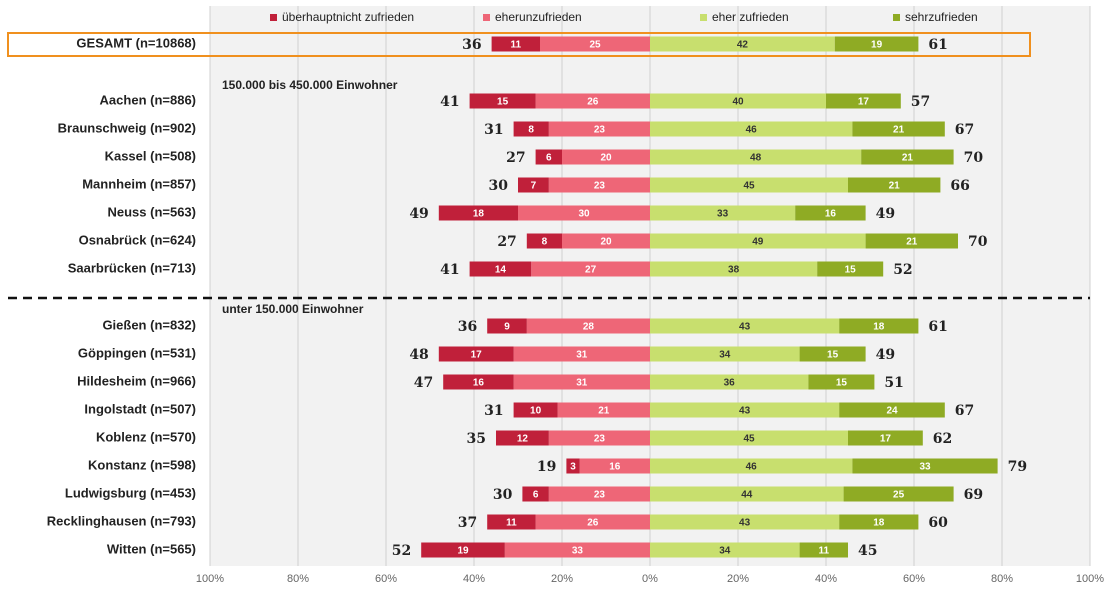 The image size is (1114, 591). I want to click on category-label: Koblenz (n=570), so click(146, 436).